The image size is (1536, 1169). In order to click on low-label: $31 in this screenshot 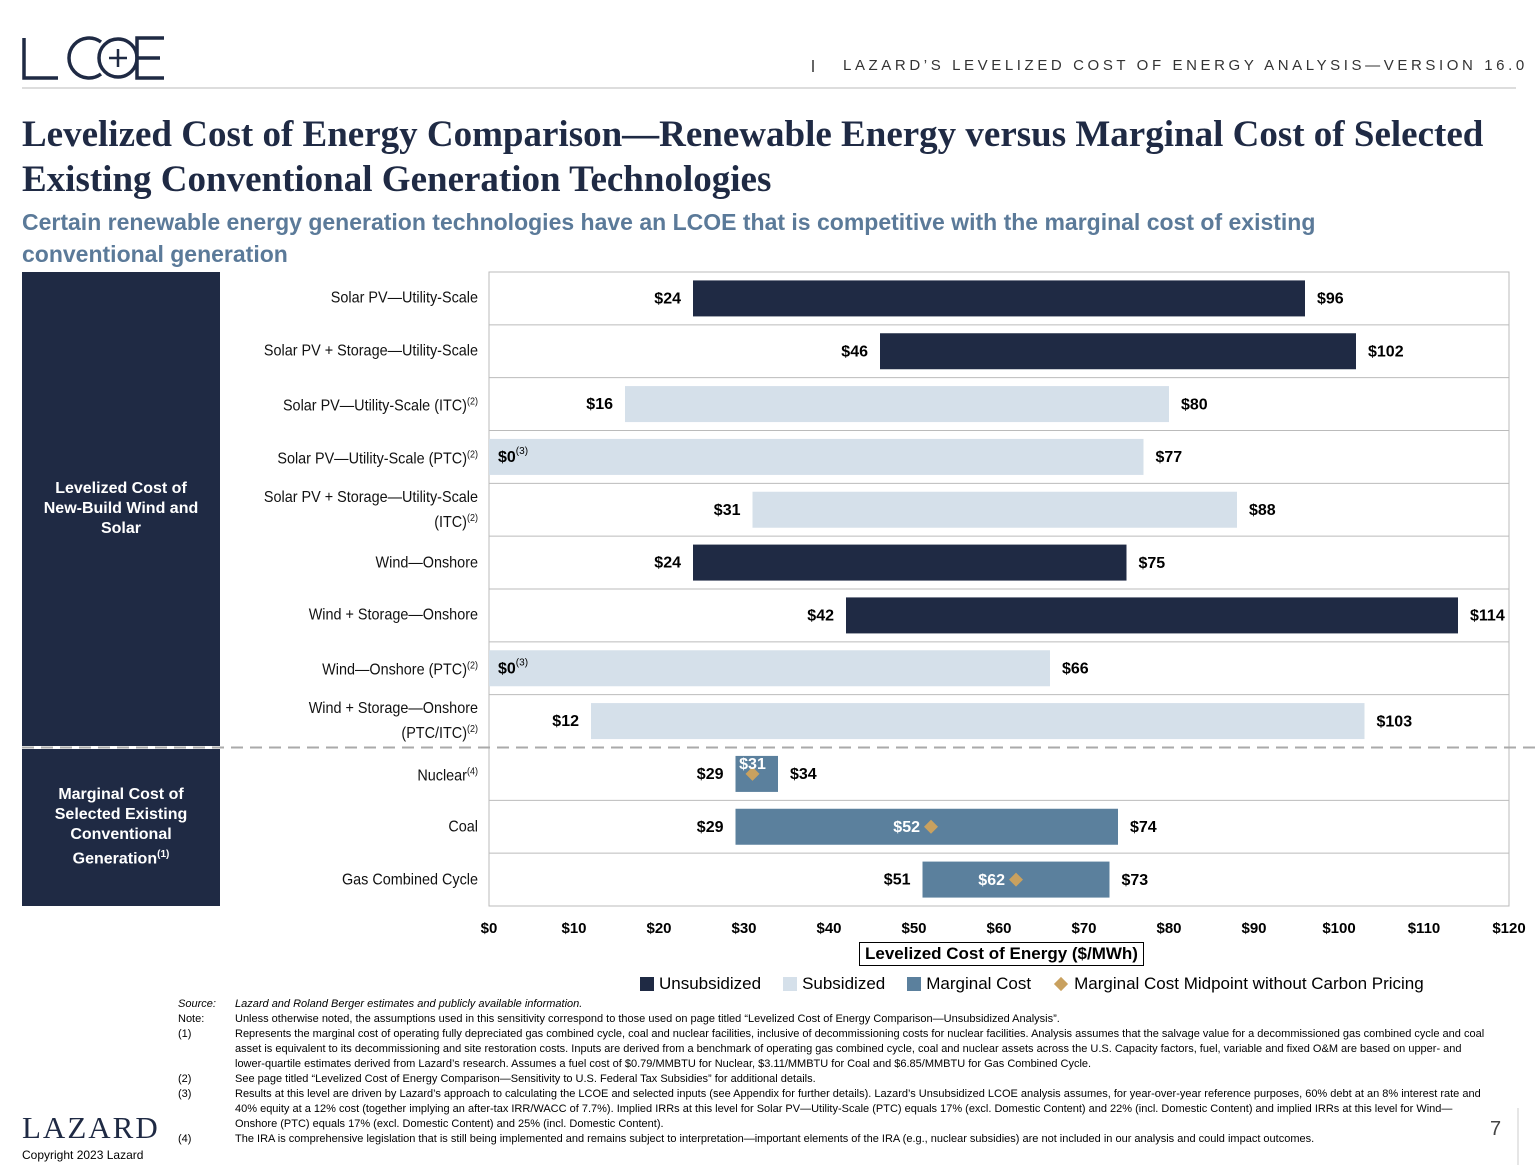, I will do `click(727, 510)`.